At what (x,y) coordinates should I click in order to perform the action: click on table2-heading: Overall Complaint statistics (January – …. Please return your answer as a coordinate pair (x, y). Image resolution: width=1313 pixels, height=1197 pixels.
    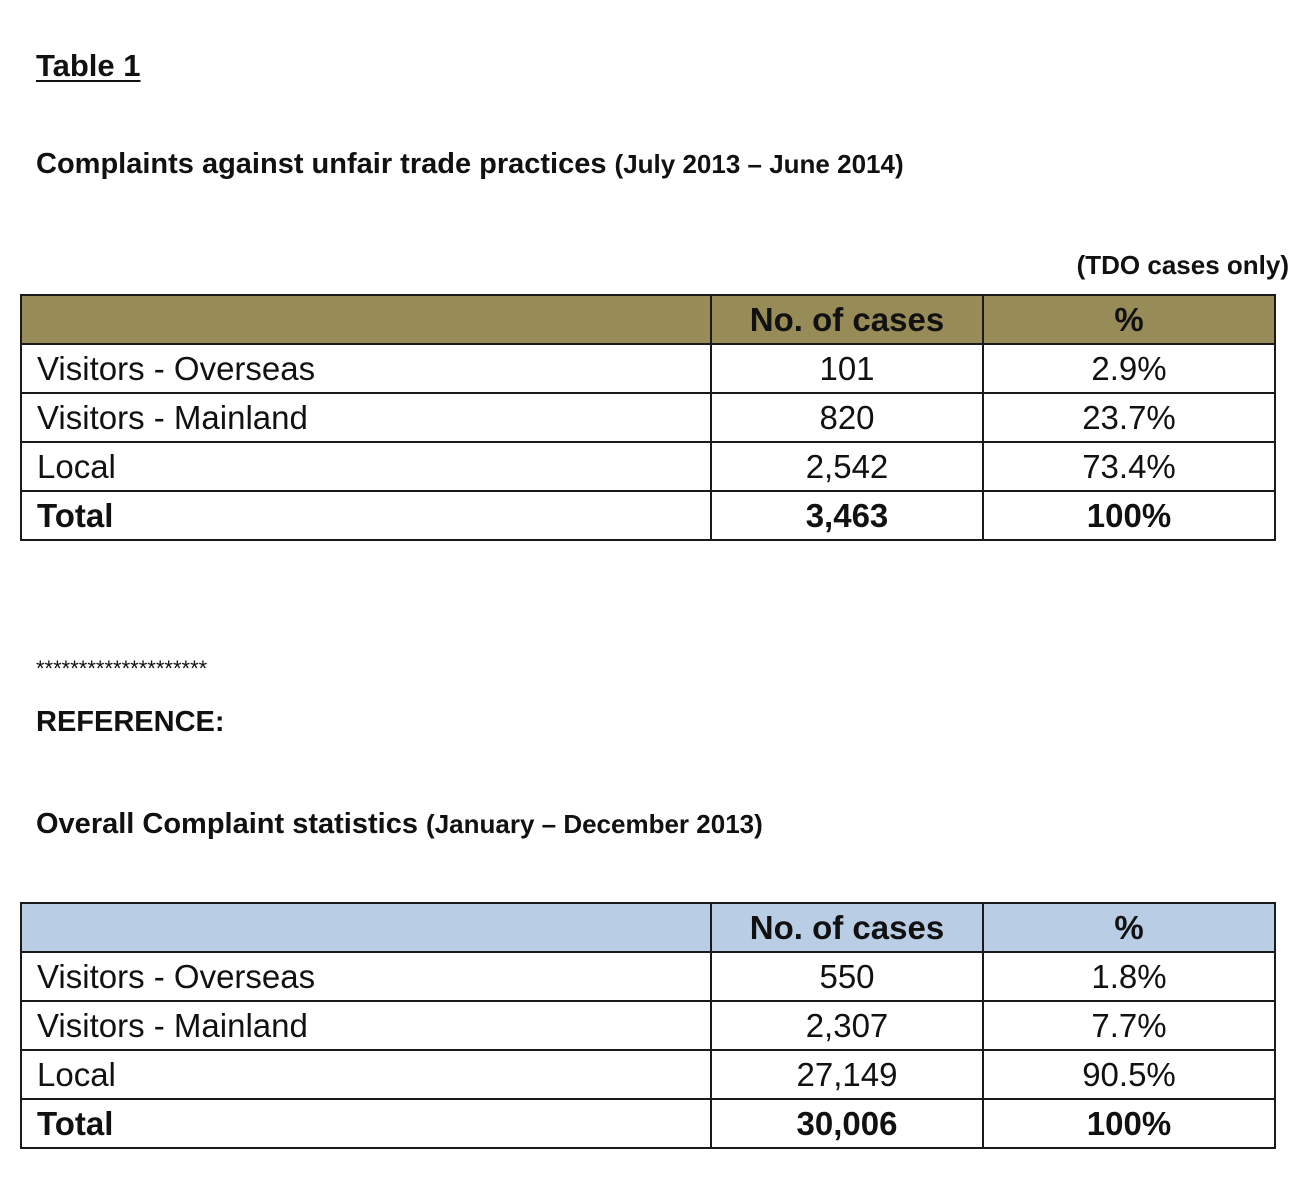
    Looking at the image, I should click on (399, 824).